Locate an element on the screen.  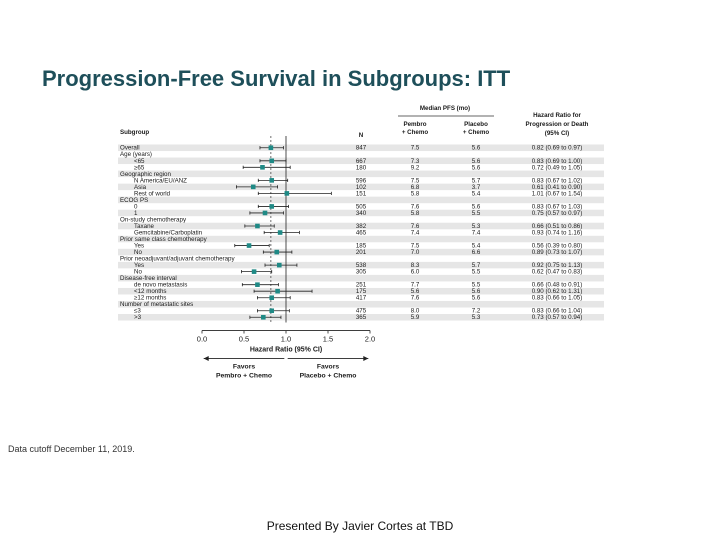
header-hr-line: Progression or Death is located at coordinates (557, 124).